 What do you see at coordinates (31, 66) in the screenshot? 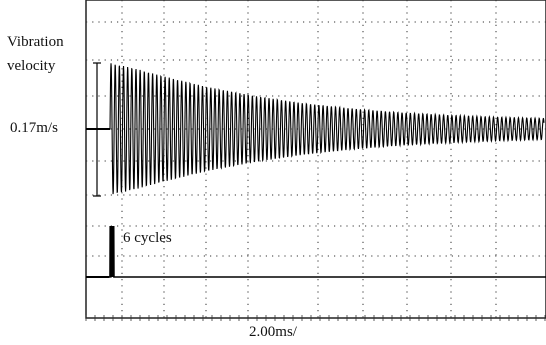
I see `y-axis-label-line2: velocity` at bounding box center [31, 66].